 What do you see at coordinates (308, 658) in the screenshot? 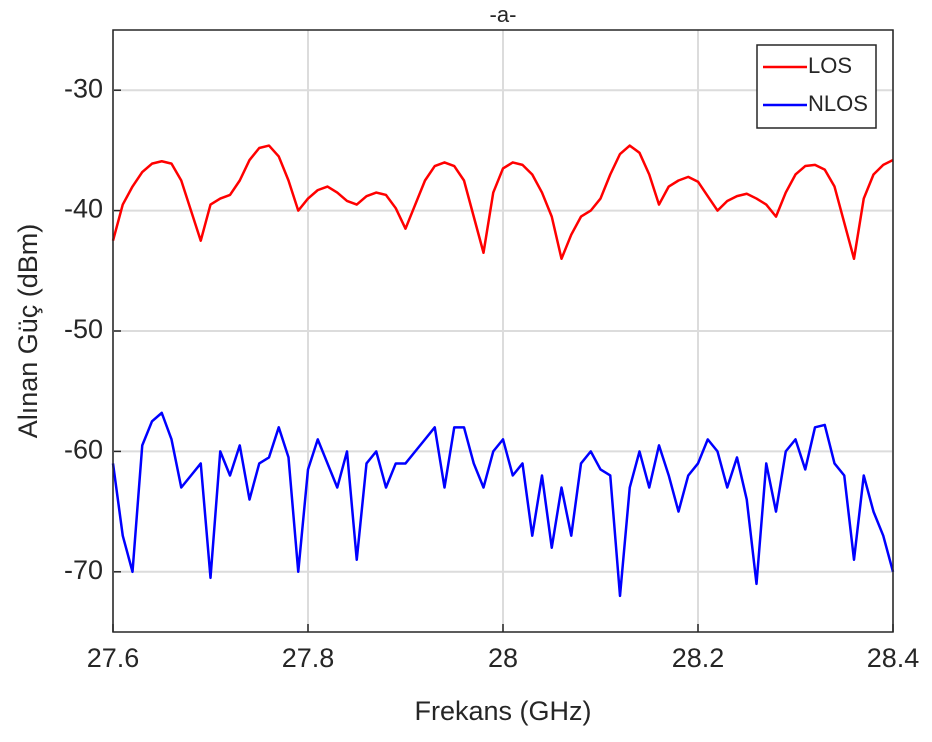
I see `x-tick-label: 27.8` at bounding box center [308, 658].